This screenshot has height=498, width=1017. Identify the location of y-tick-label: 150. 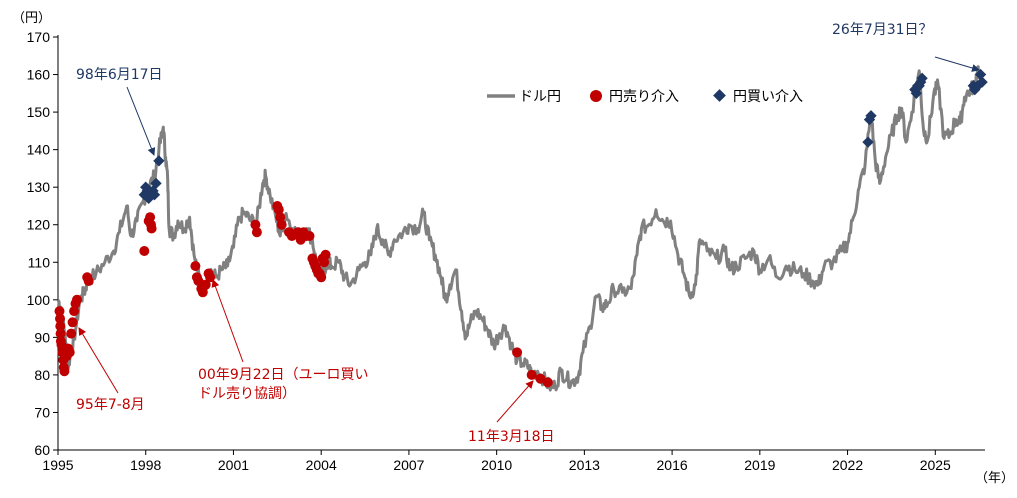
(39, 112).